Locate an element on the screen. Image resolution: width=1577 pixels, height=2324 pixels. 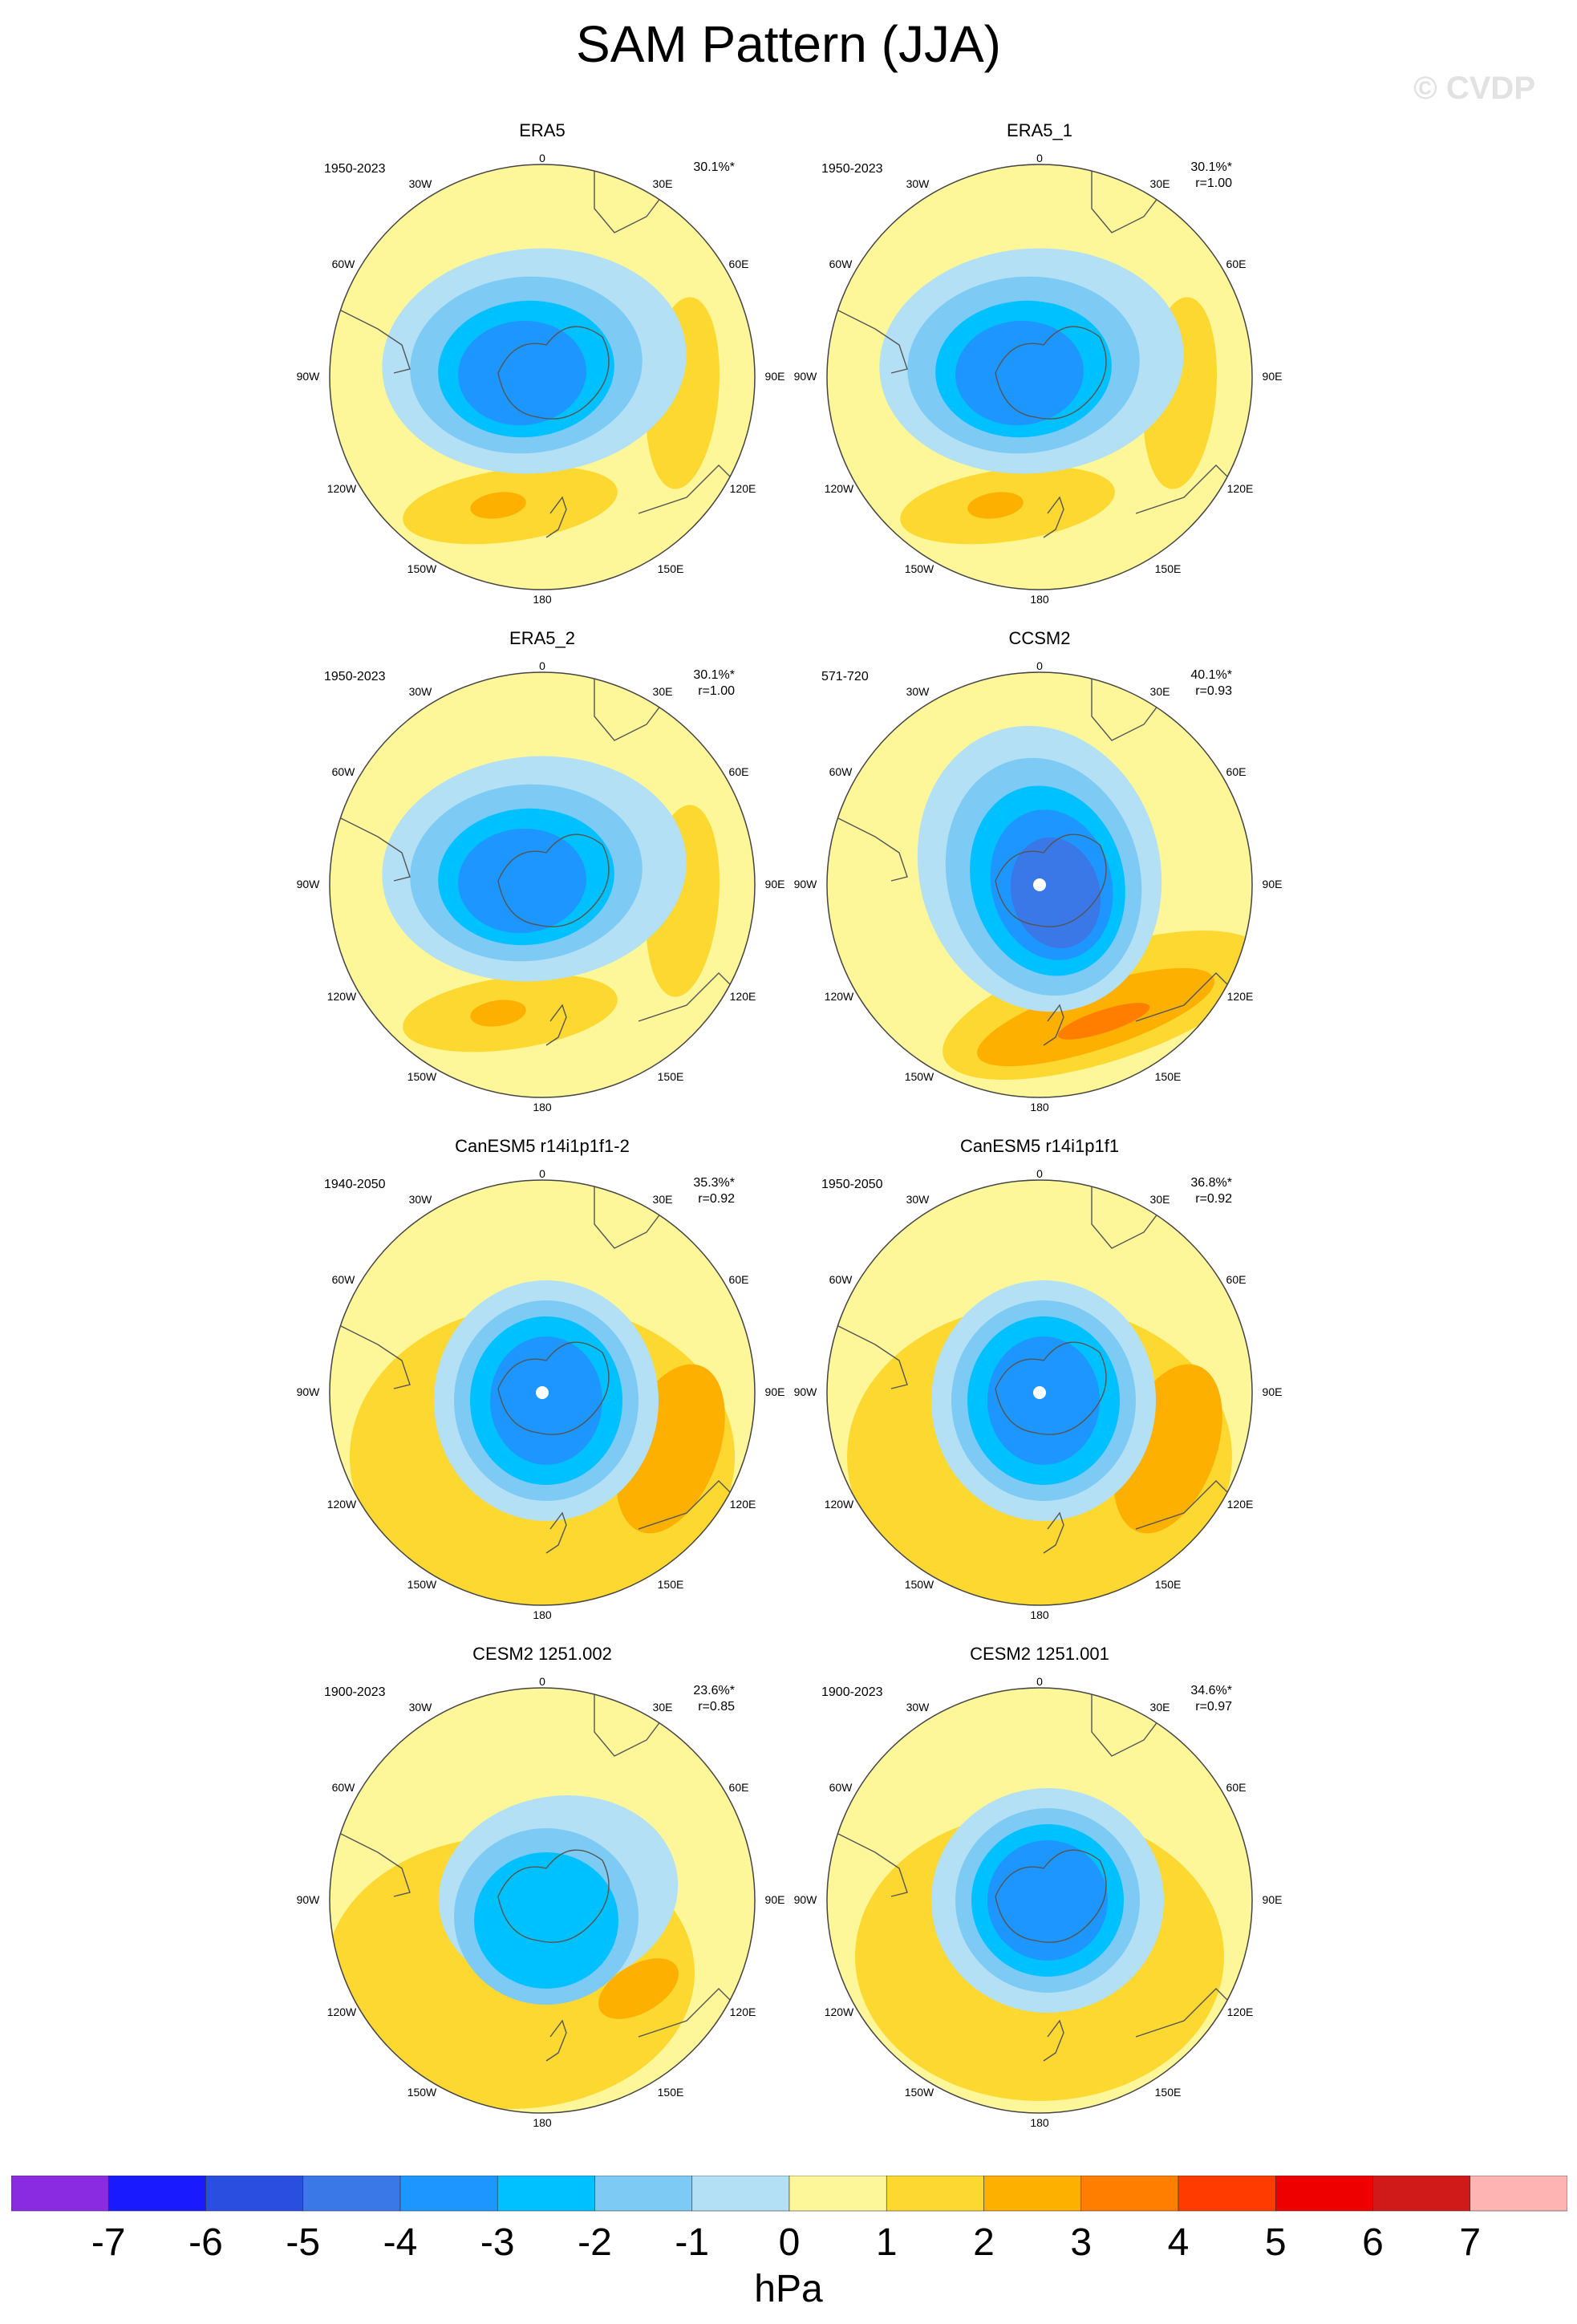
variance-explained: 36.8%* is located at coordinates (1211, 1183).